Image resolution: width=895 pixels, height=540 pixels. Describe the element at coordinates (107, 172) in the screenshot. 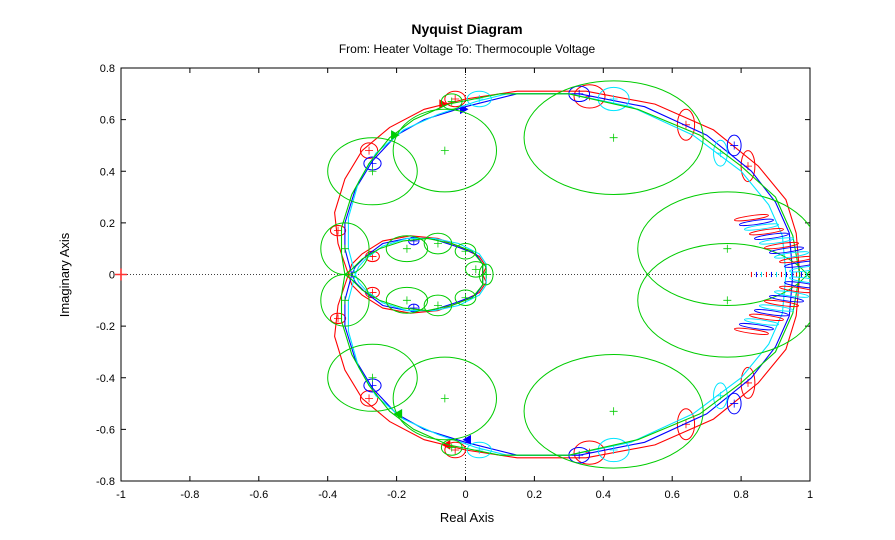

I see `y-tick-label: 0.4` at that location.